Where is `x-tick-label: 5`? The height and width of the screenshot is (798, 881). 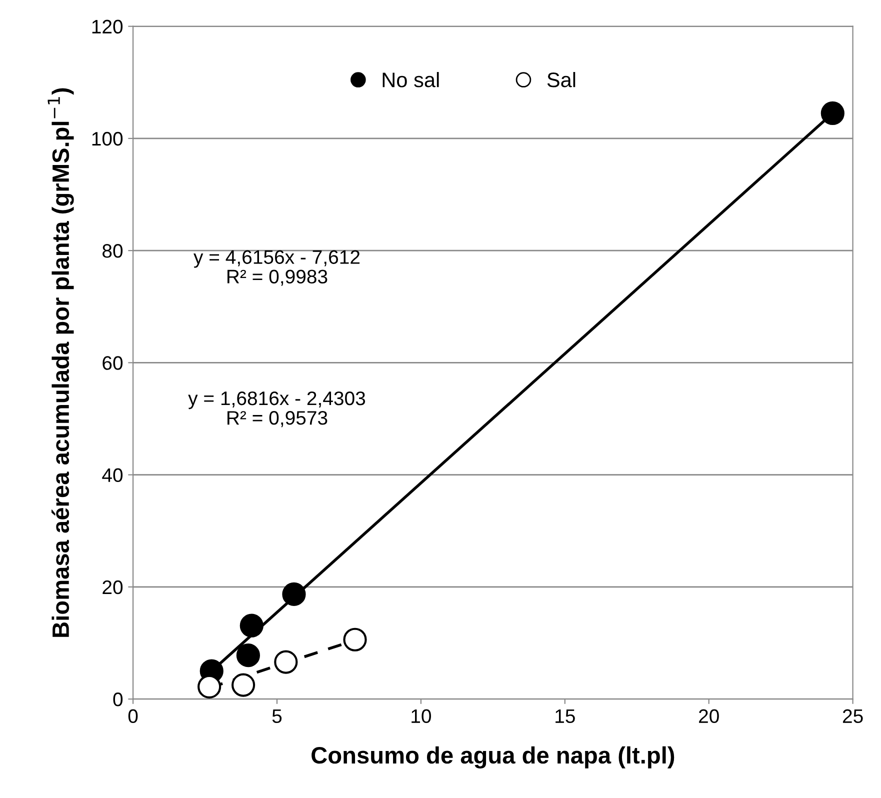 x-tick-label: 5 is located at coordinates (277, 716).